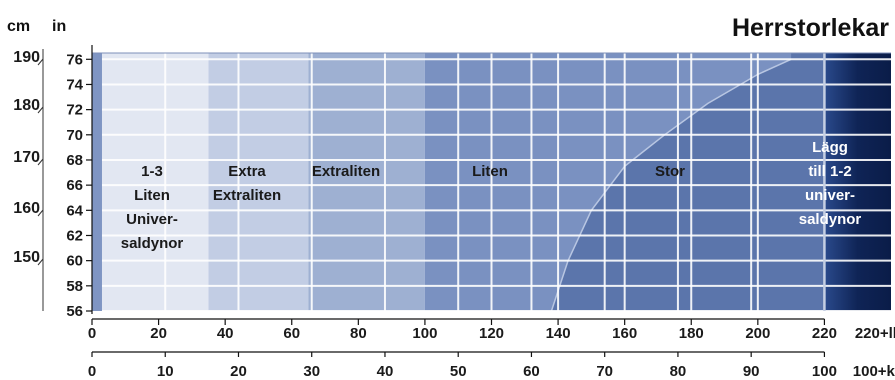 The height and width of the screenshot is (380, 895). I want to click on lb-tick-label: 40, so click(225, 333).